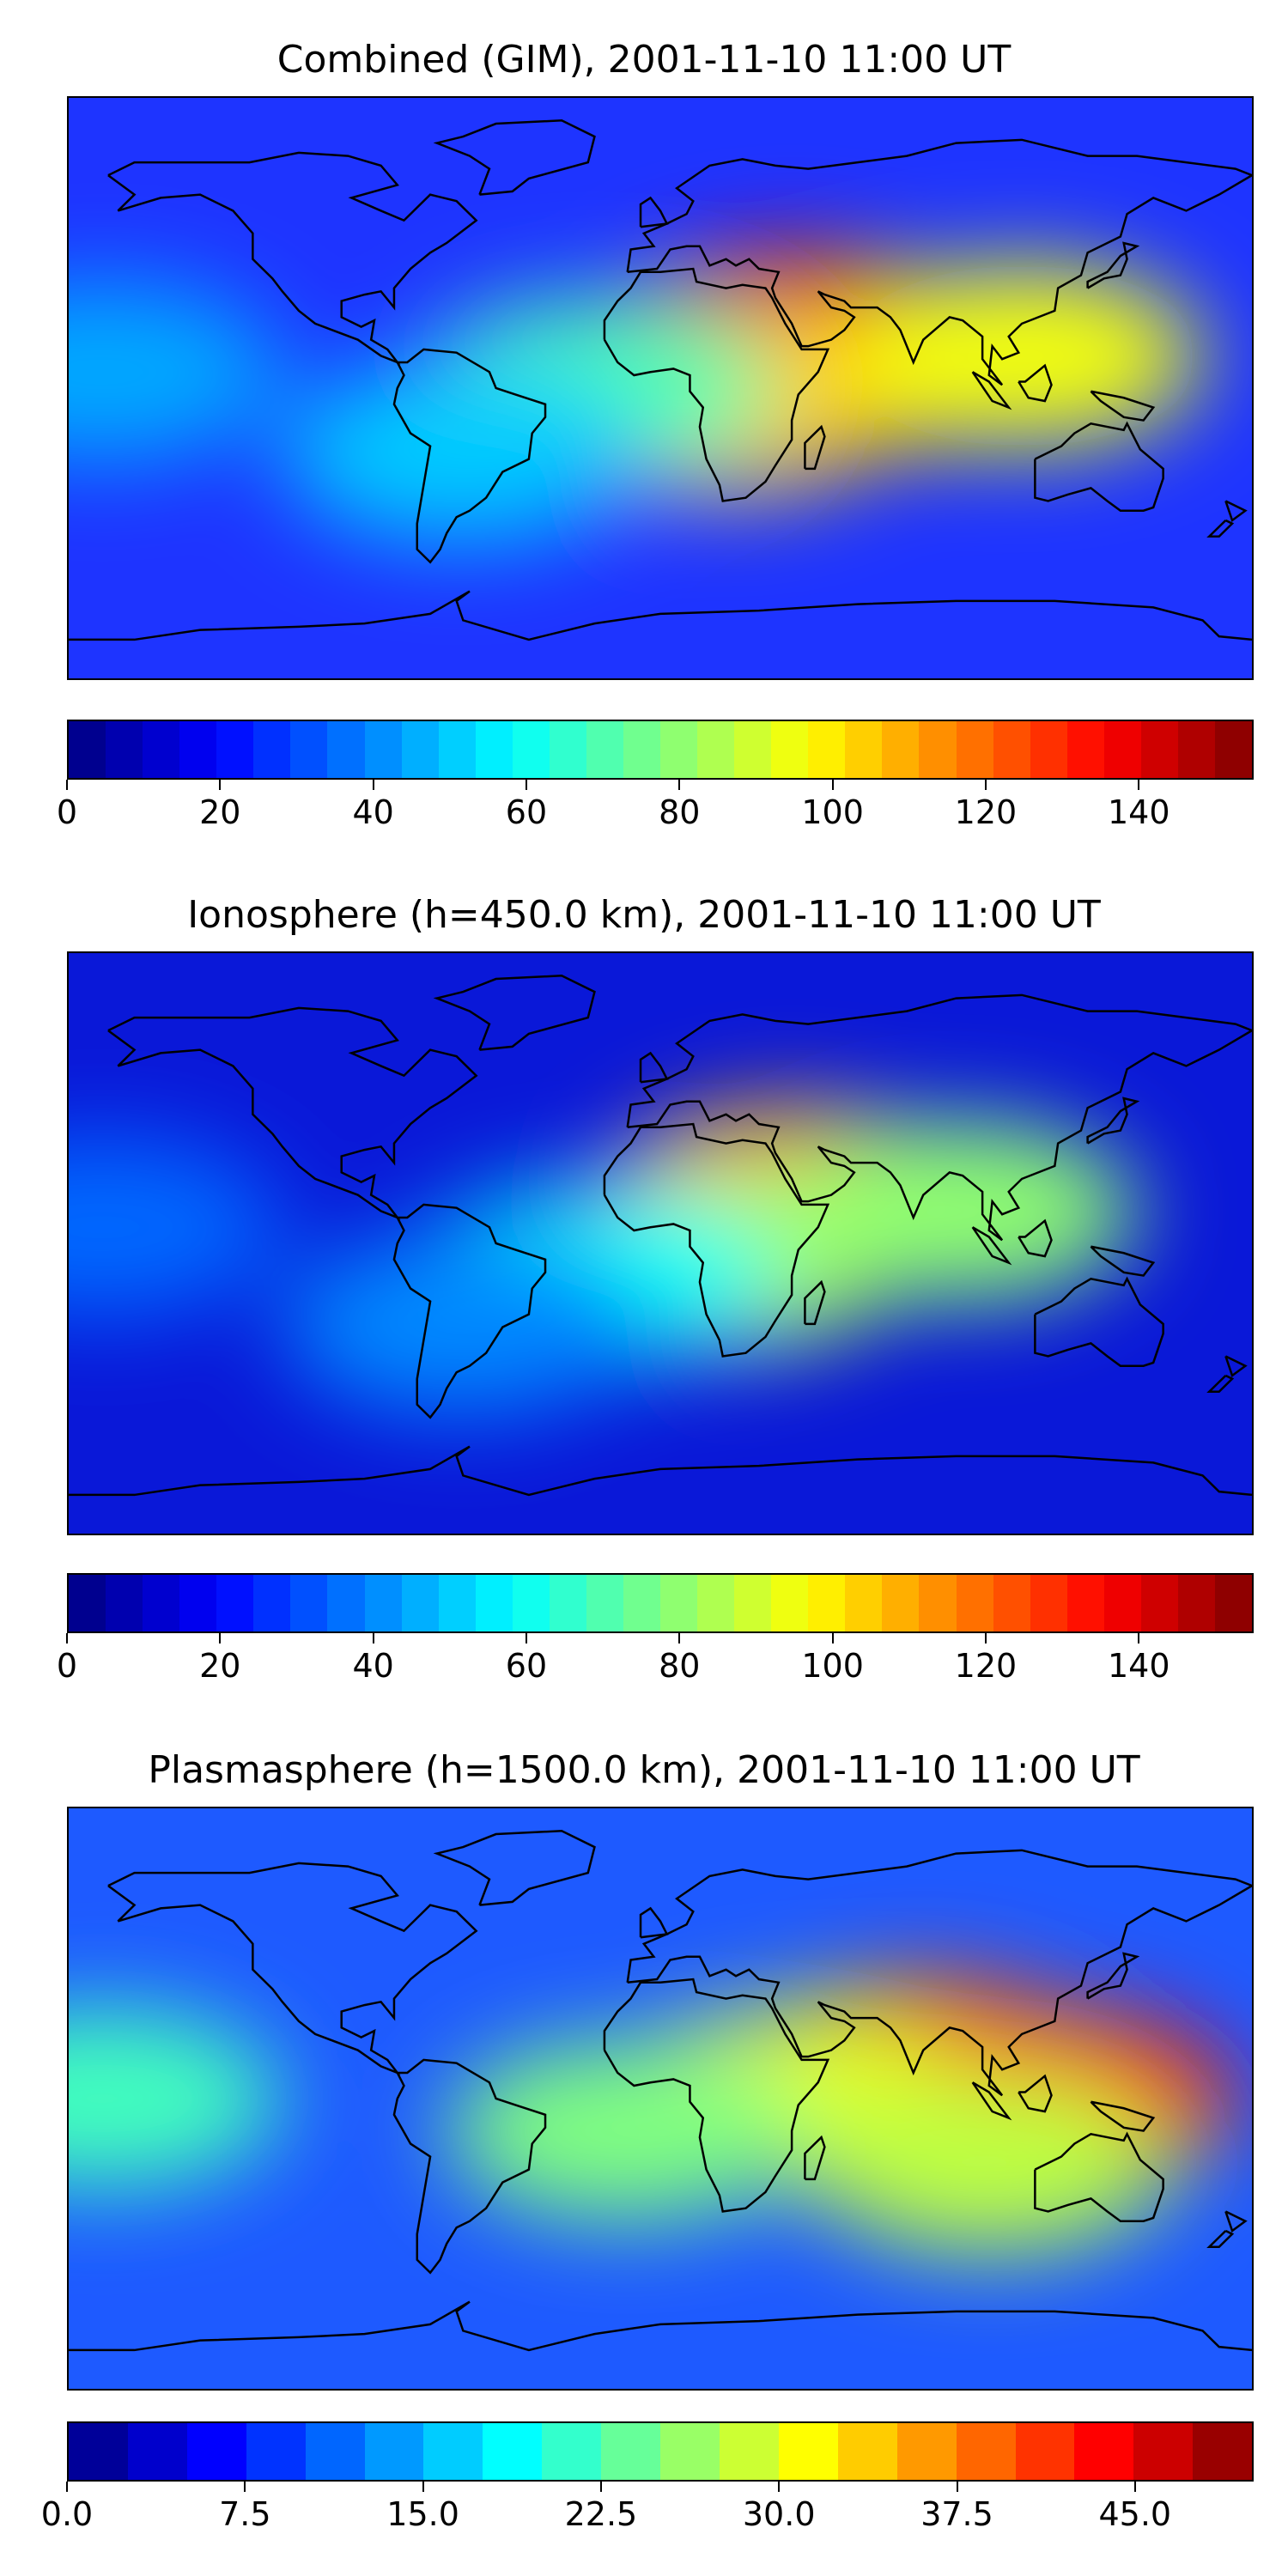 The height and width of the screenshot is (2576, 1288). Describe the element at coordinates (957, 2514) in the screenshot. I see `colorbar-tick-label: 37.5` at that location.